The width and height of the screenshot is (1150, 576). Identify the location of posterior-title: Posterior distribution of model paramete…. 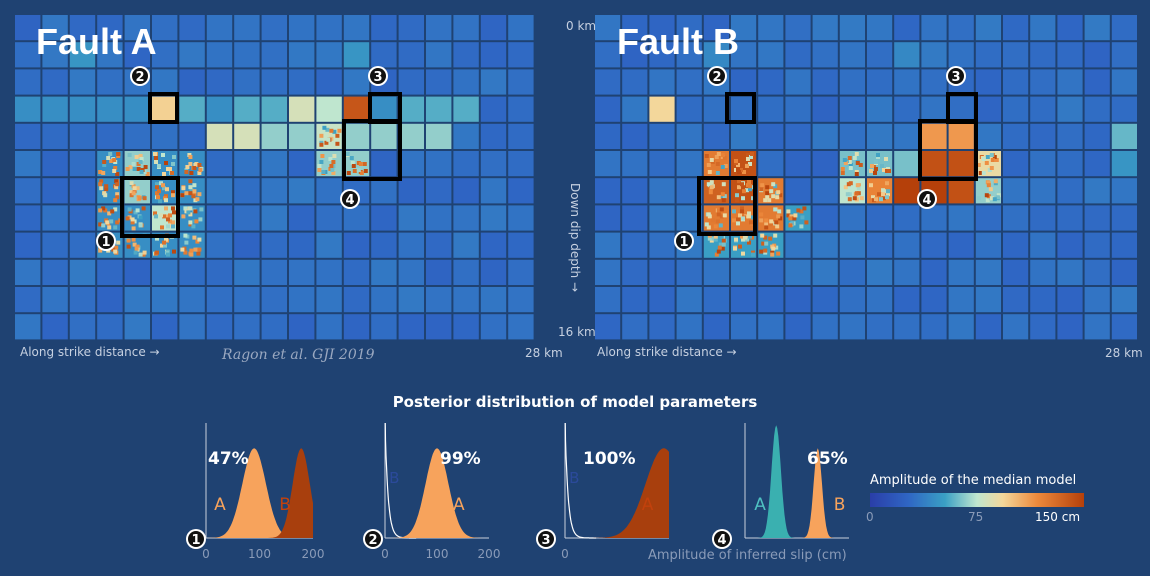
(575, 402).